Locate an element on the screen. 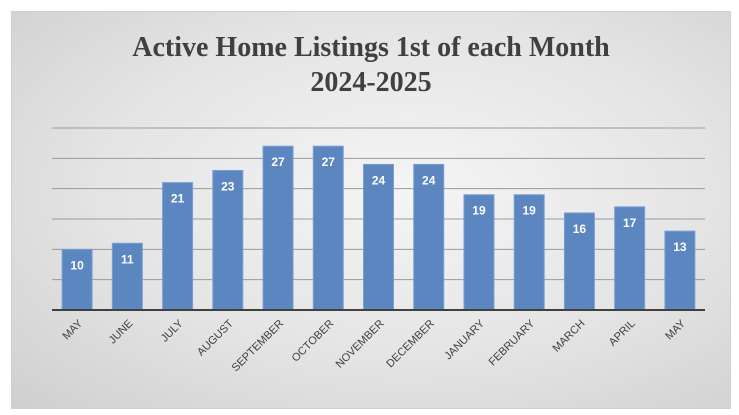  data-label: 23 is located at coordinates (228, 186).